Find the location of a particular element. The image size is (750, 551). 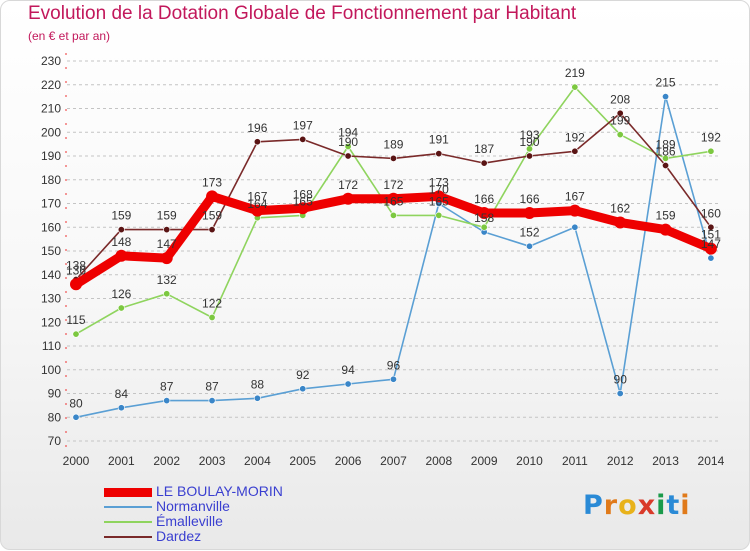

data-label-normanville: 84 is located at coordinates (122, 394).